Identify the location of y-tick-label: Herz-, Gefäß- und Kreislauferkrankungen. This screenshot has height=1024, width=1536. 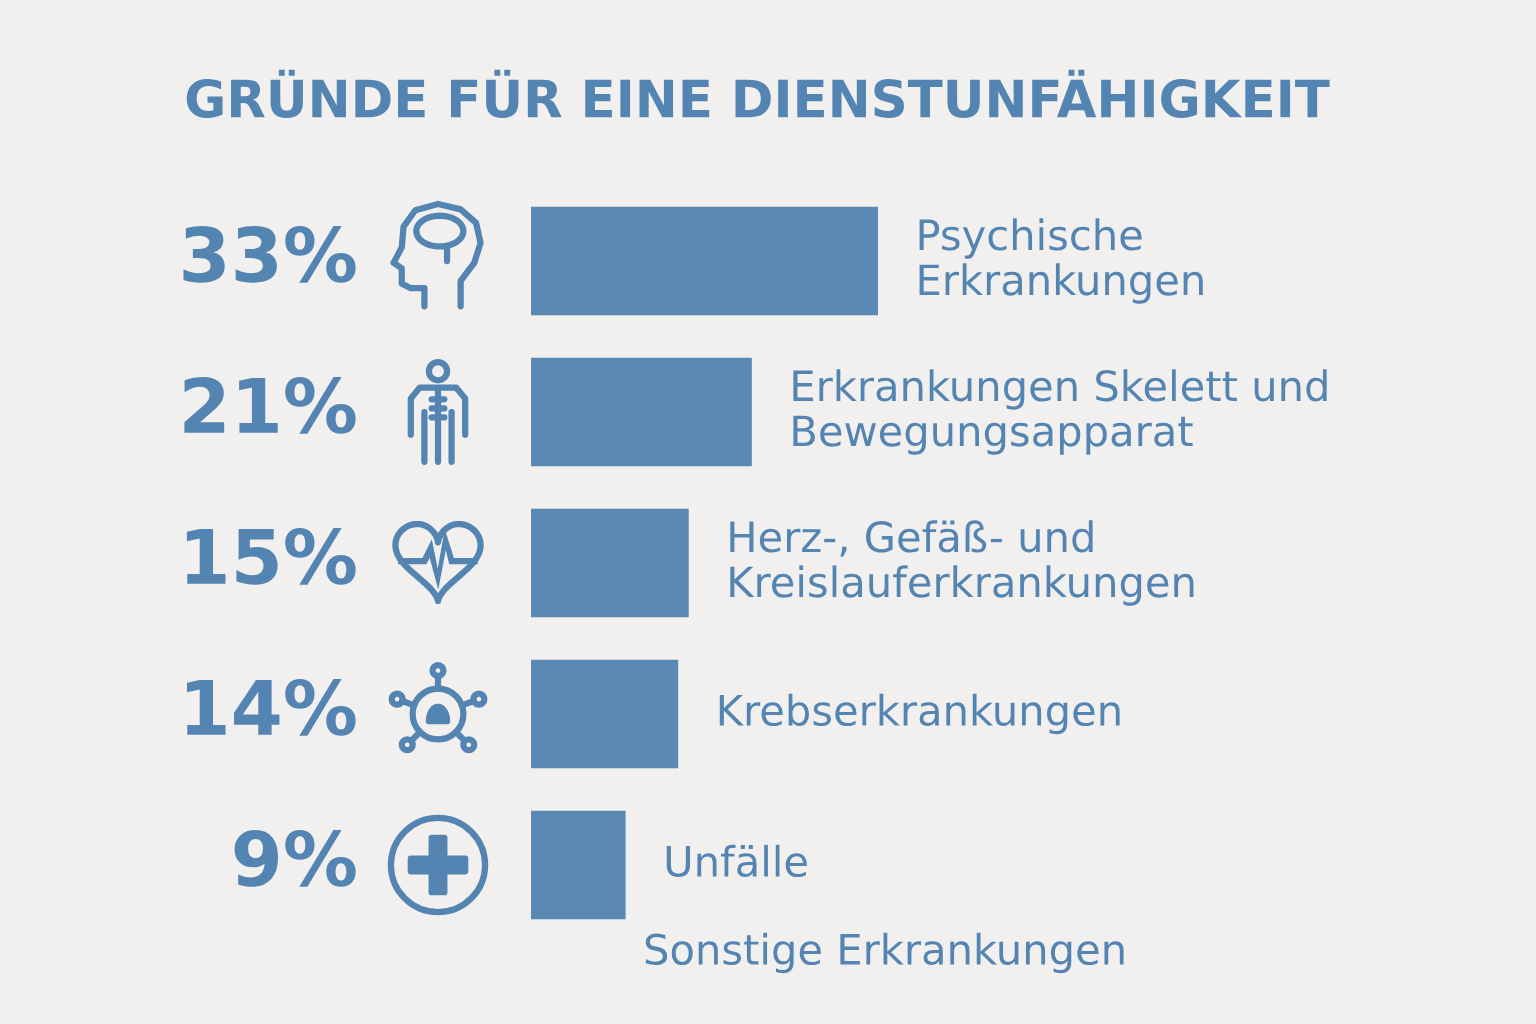
(962, 563).